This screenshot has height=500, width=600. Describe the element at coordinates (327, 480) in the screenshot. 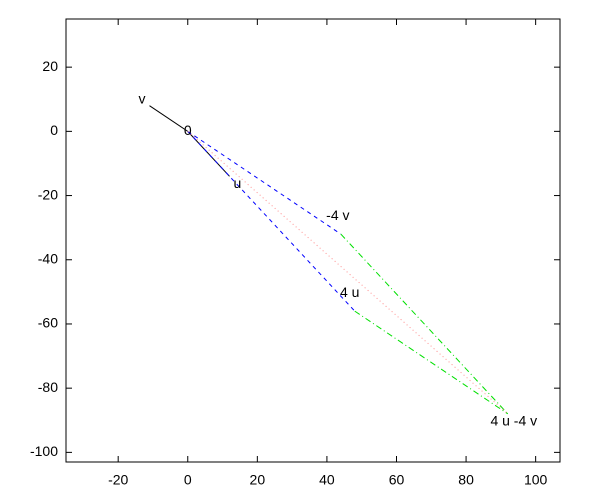

I see `x-tick-label: 40` at that location.